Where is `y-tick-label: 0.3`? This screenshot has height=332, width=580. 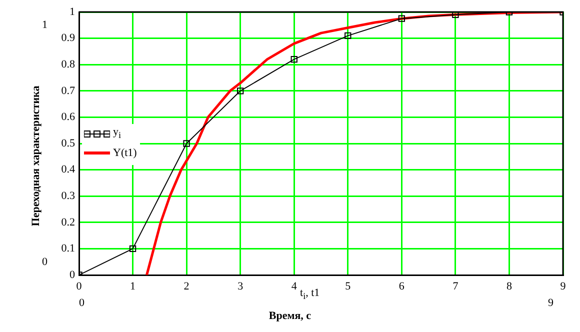 y-tick-label: 0.3 is located at coordinates (68, 196).